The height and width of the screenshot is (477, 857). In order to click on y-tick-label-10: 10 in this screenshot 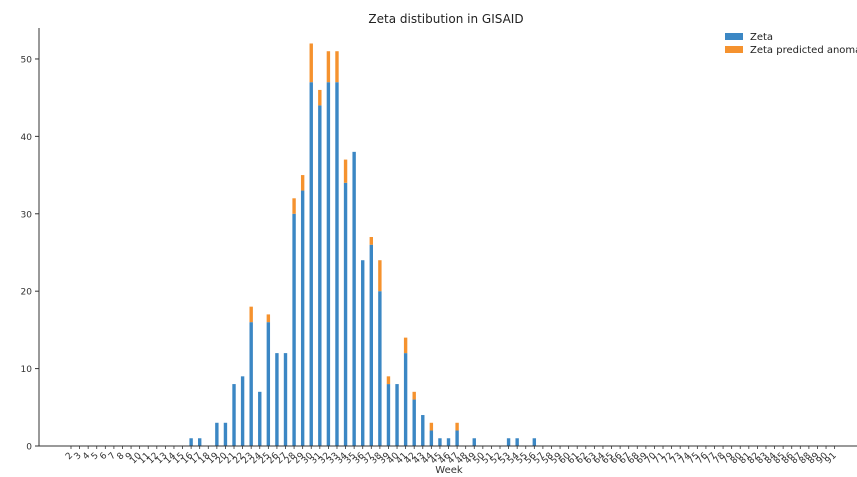, I will do `click(27, 370)`.